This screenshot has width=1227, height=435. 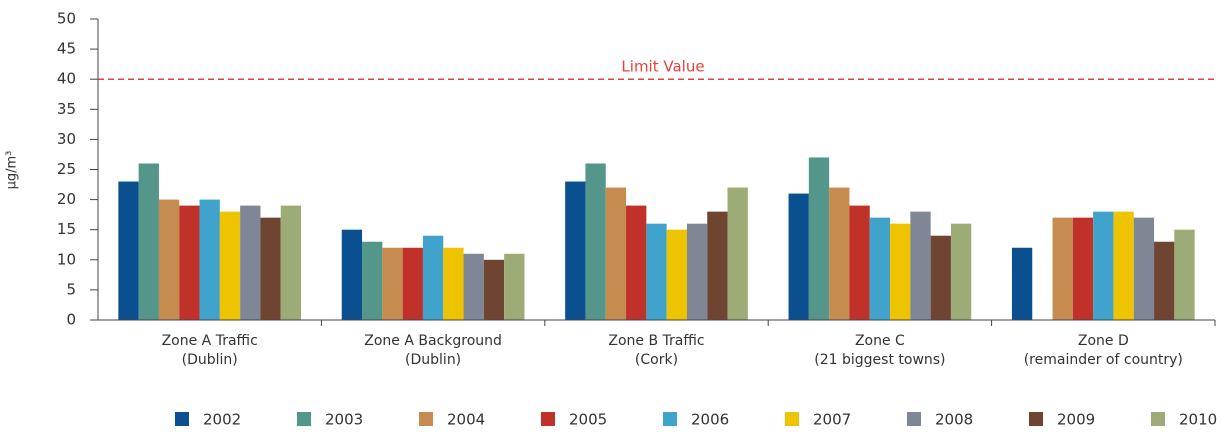 What do you see at coordinates (222, 420) in the screenshot?
I see `legend-label: 2002` at bounding box center [222, 420].